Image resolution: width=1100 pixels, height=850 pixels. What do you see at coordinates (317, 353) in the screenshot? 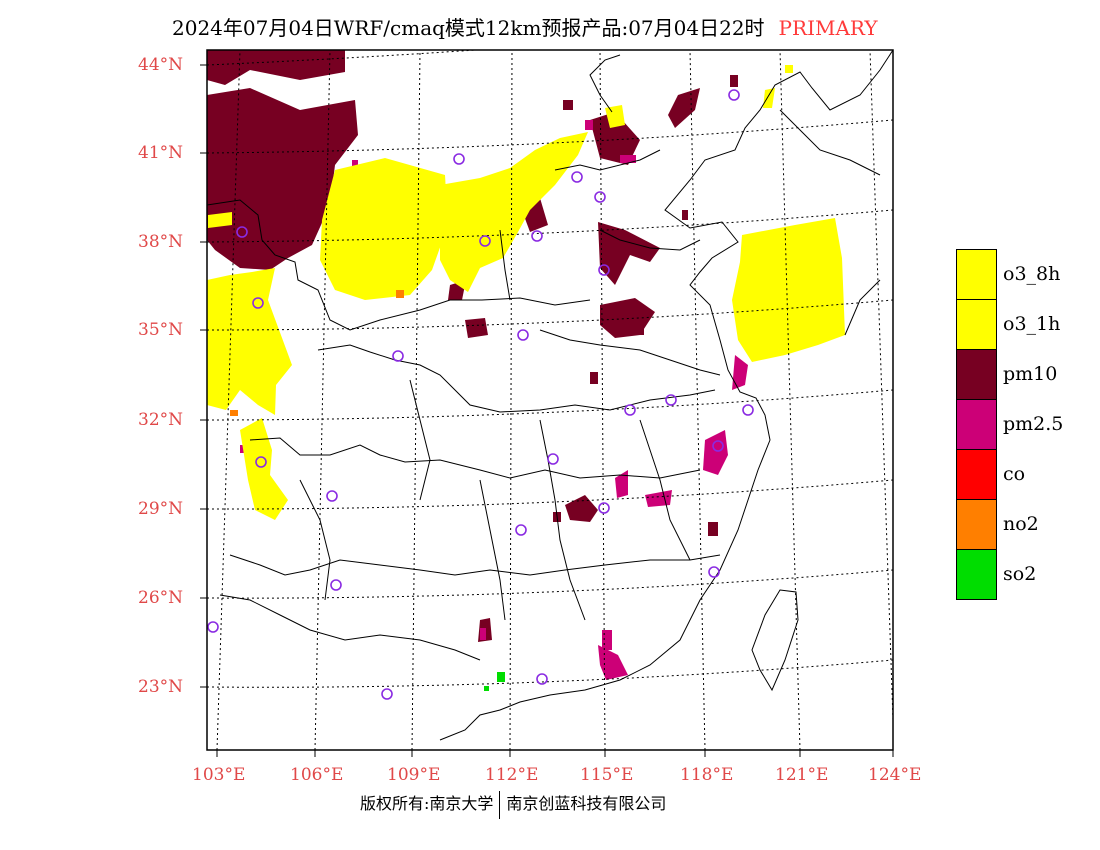
I see `no2-regions` at bounding box center [317, 353].